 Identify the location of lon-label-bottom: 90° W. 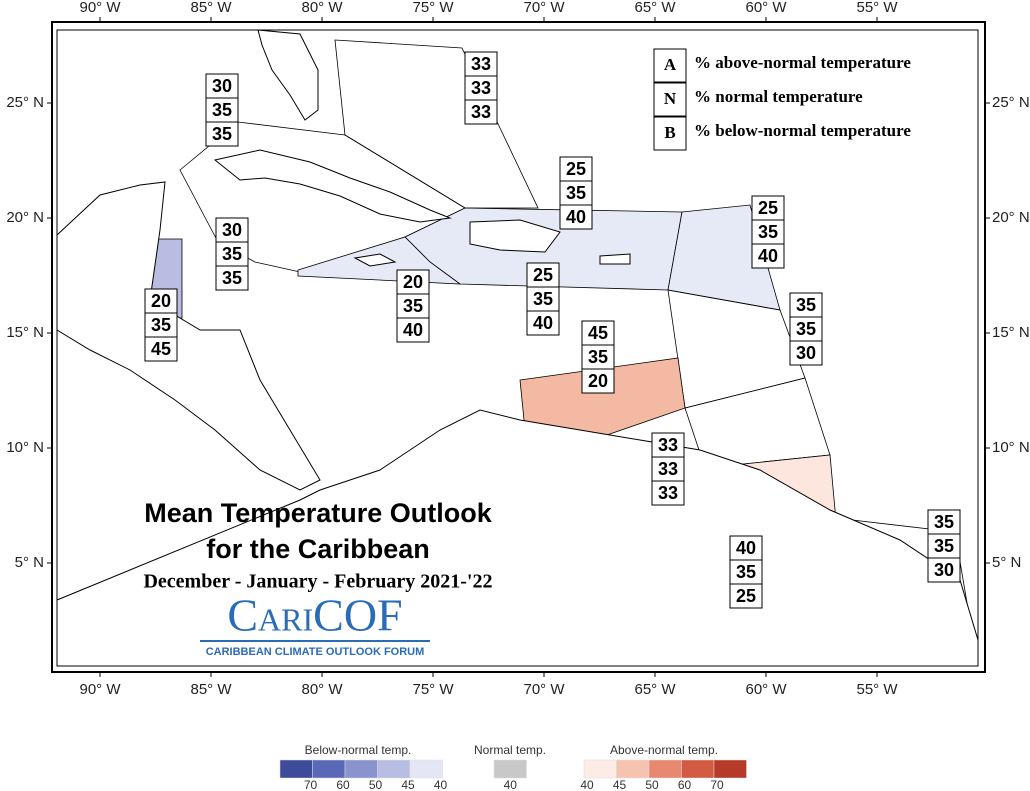
(100, 689).